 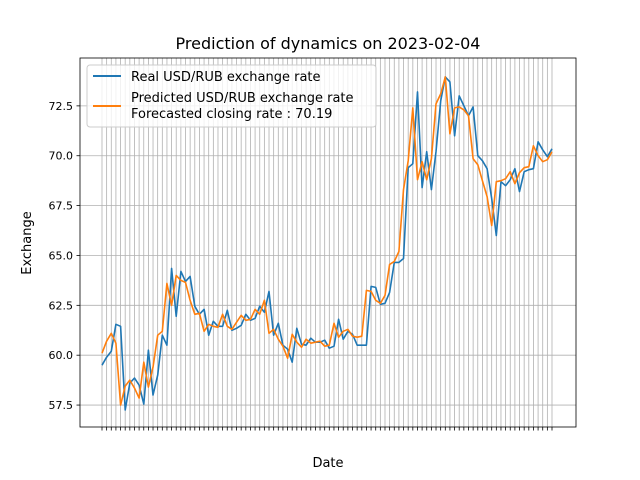 I want to click on y-axis-label: Exchange, so click(x=27, y=243).